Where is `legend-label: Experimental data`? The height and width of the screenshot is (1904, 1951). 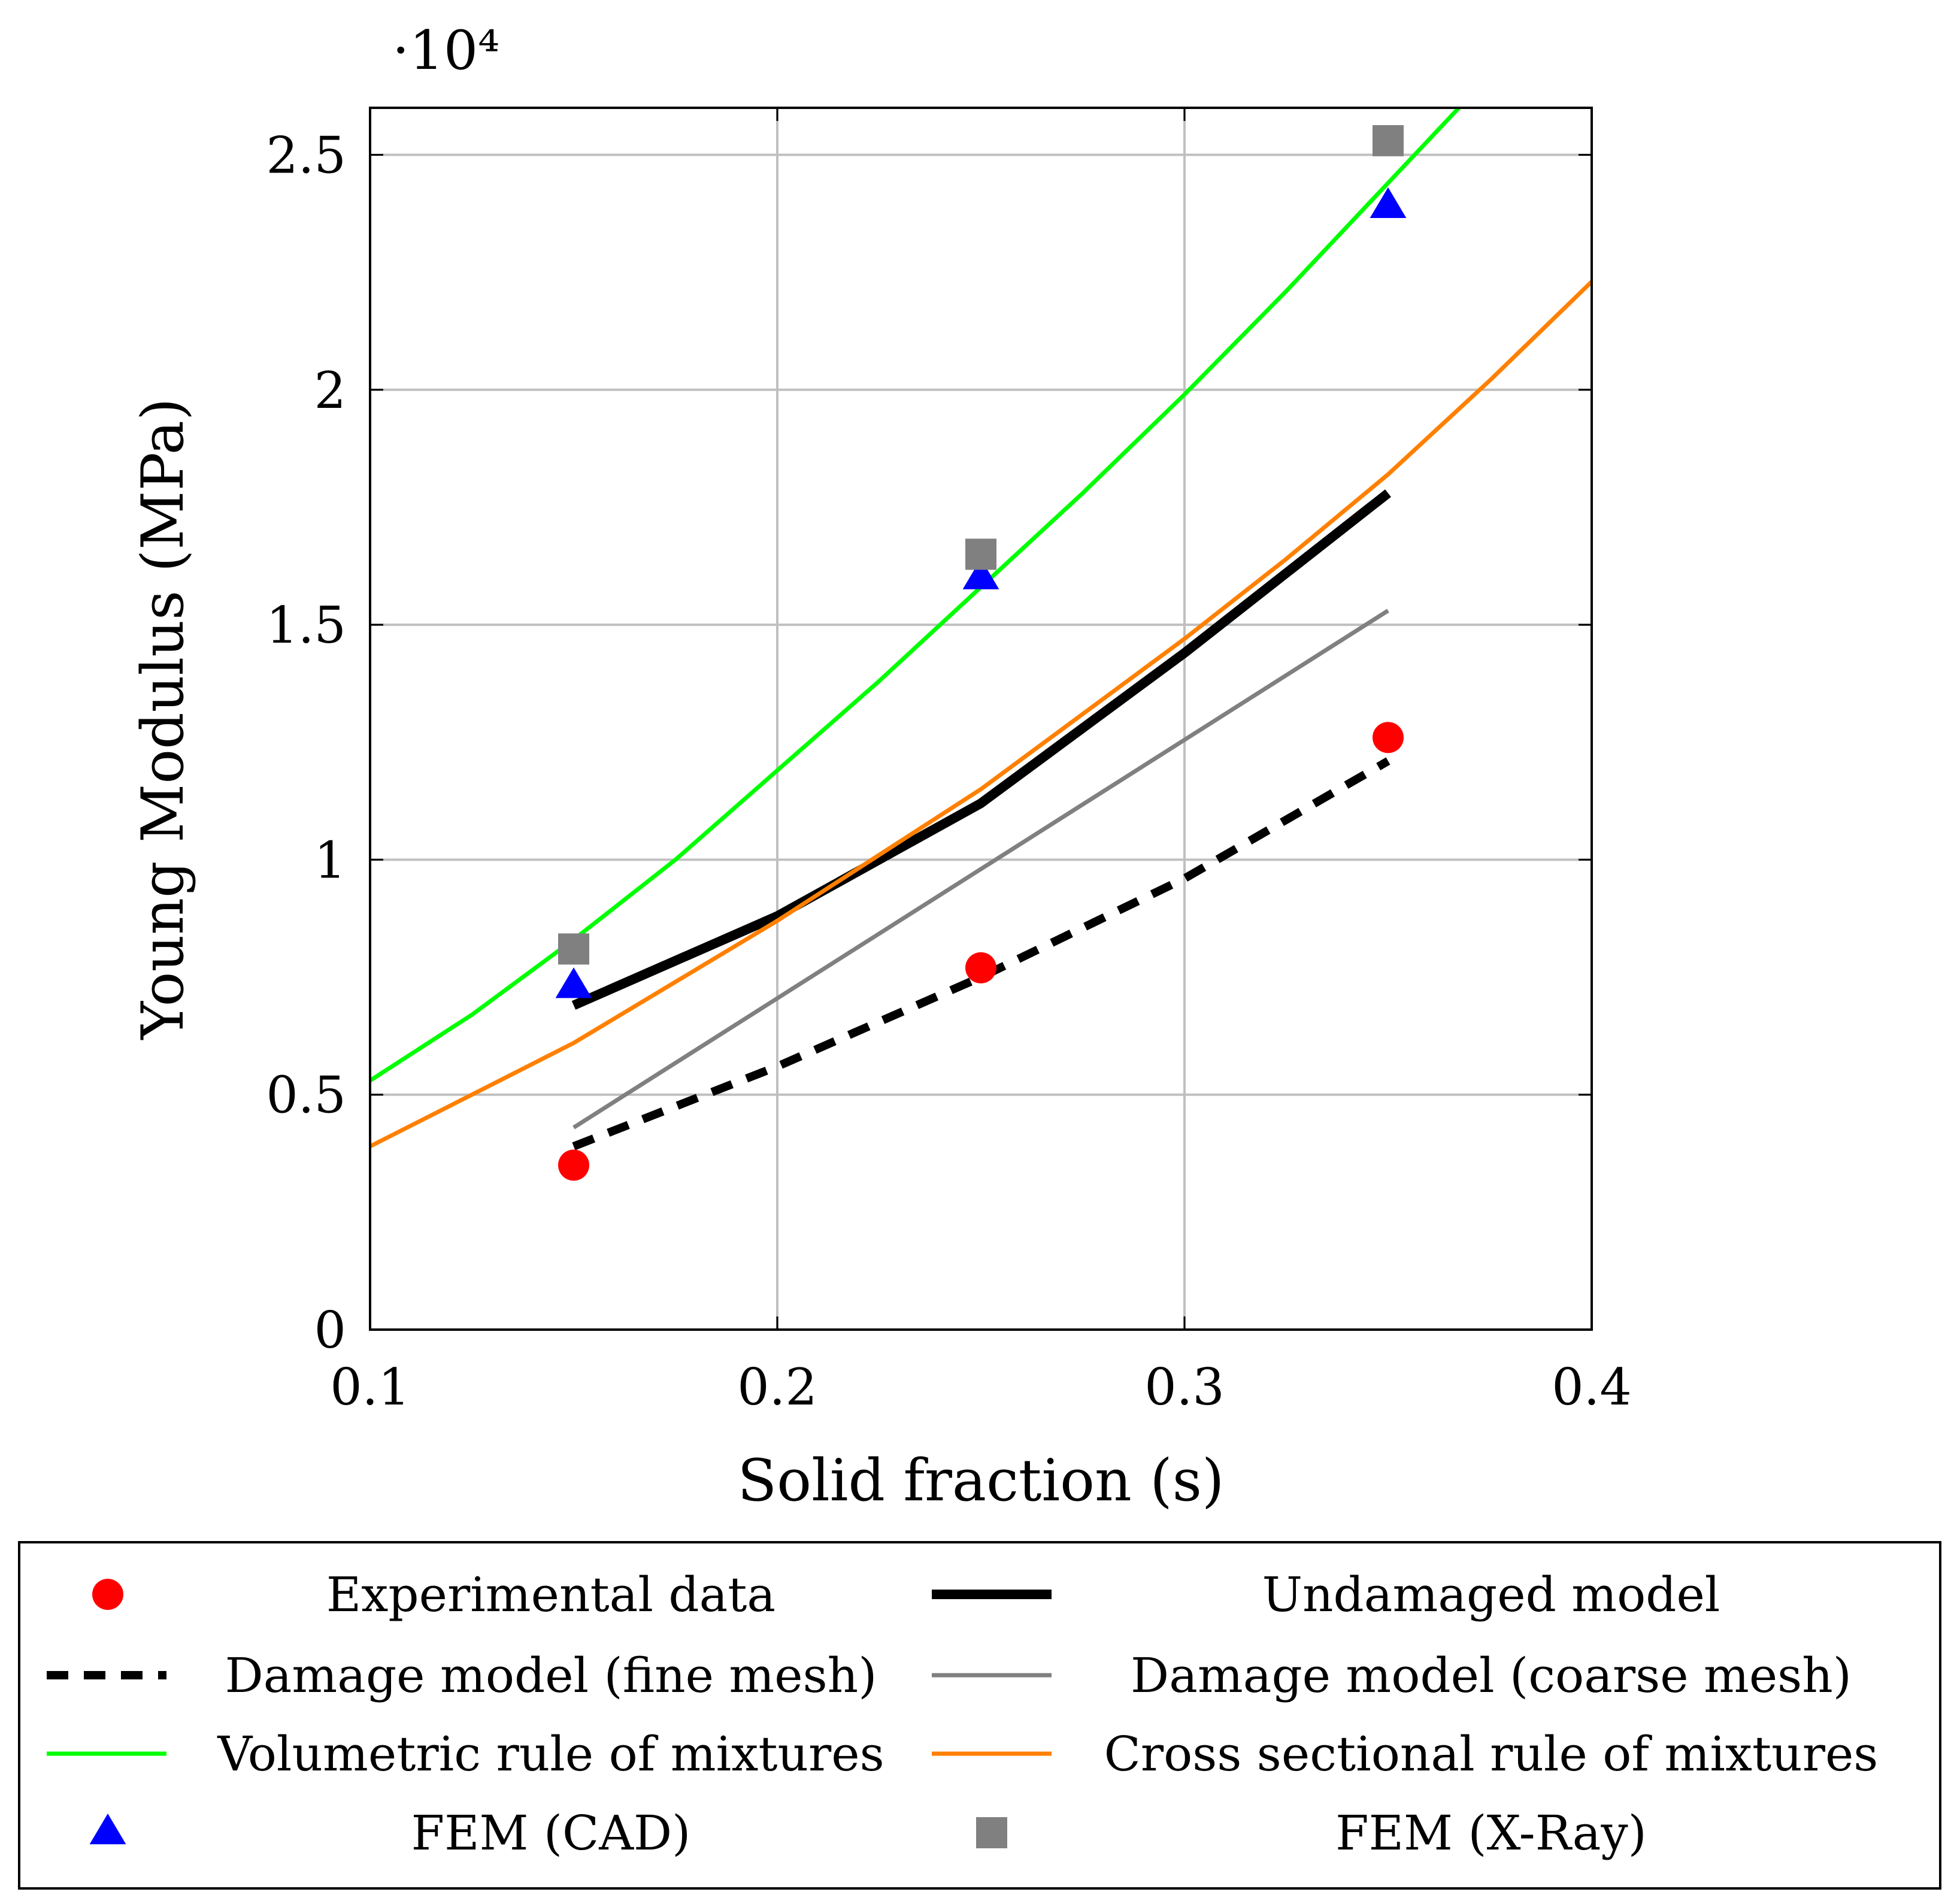
legend-label: Experimental data is located at coordinates (550, 1595).